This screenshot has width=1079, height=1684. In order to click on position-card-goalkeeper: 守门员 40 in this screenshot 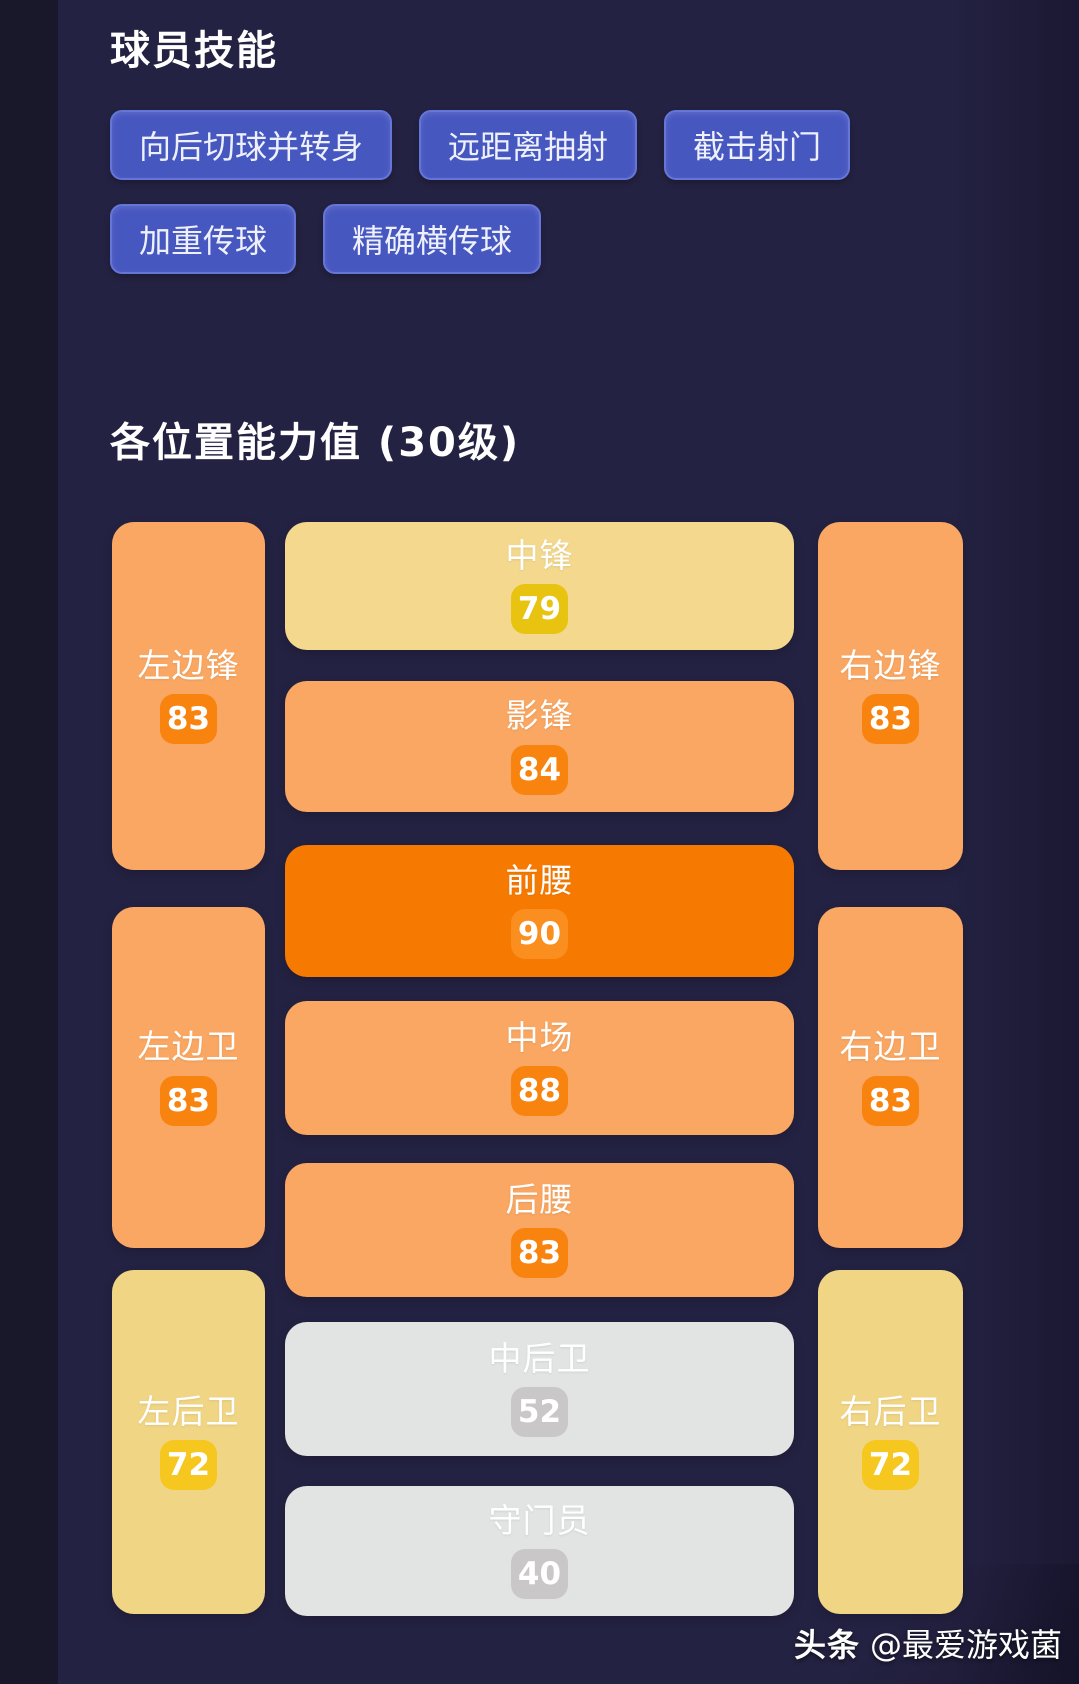, I will do `click(539, 1551)`.